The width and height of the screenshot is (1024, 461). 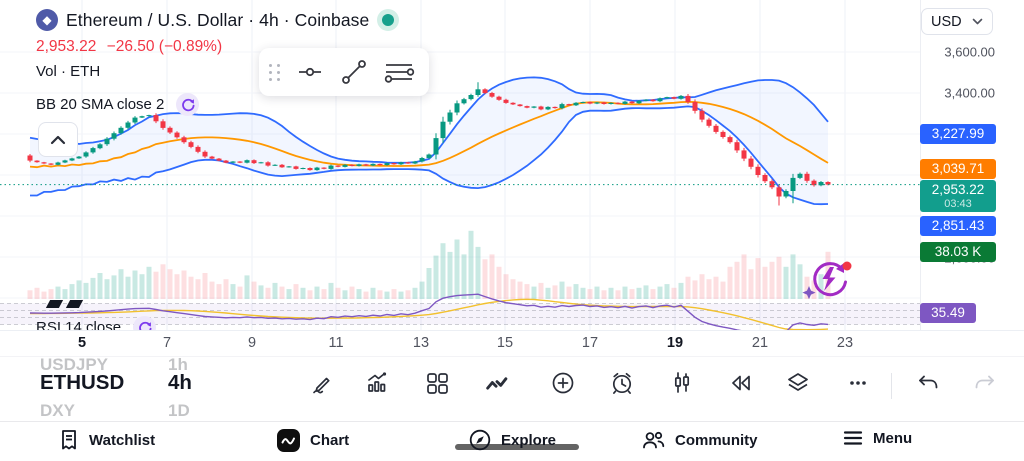 I want to click on bottom-nav: Watchlist Chart Explore Community, so click(x=512, y=441).